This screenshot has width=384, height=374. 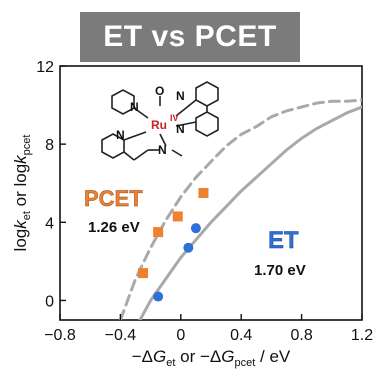 What do you see at coordinates (45, 67) in the screenshot?
I see `y-tick-label: 12` at bounding box center [45, 67].